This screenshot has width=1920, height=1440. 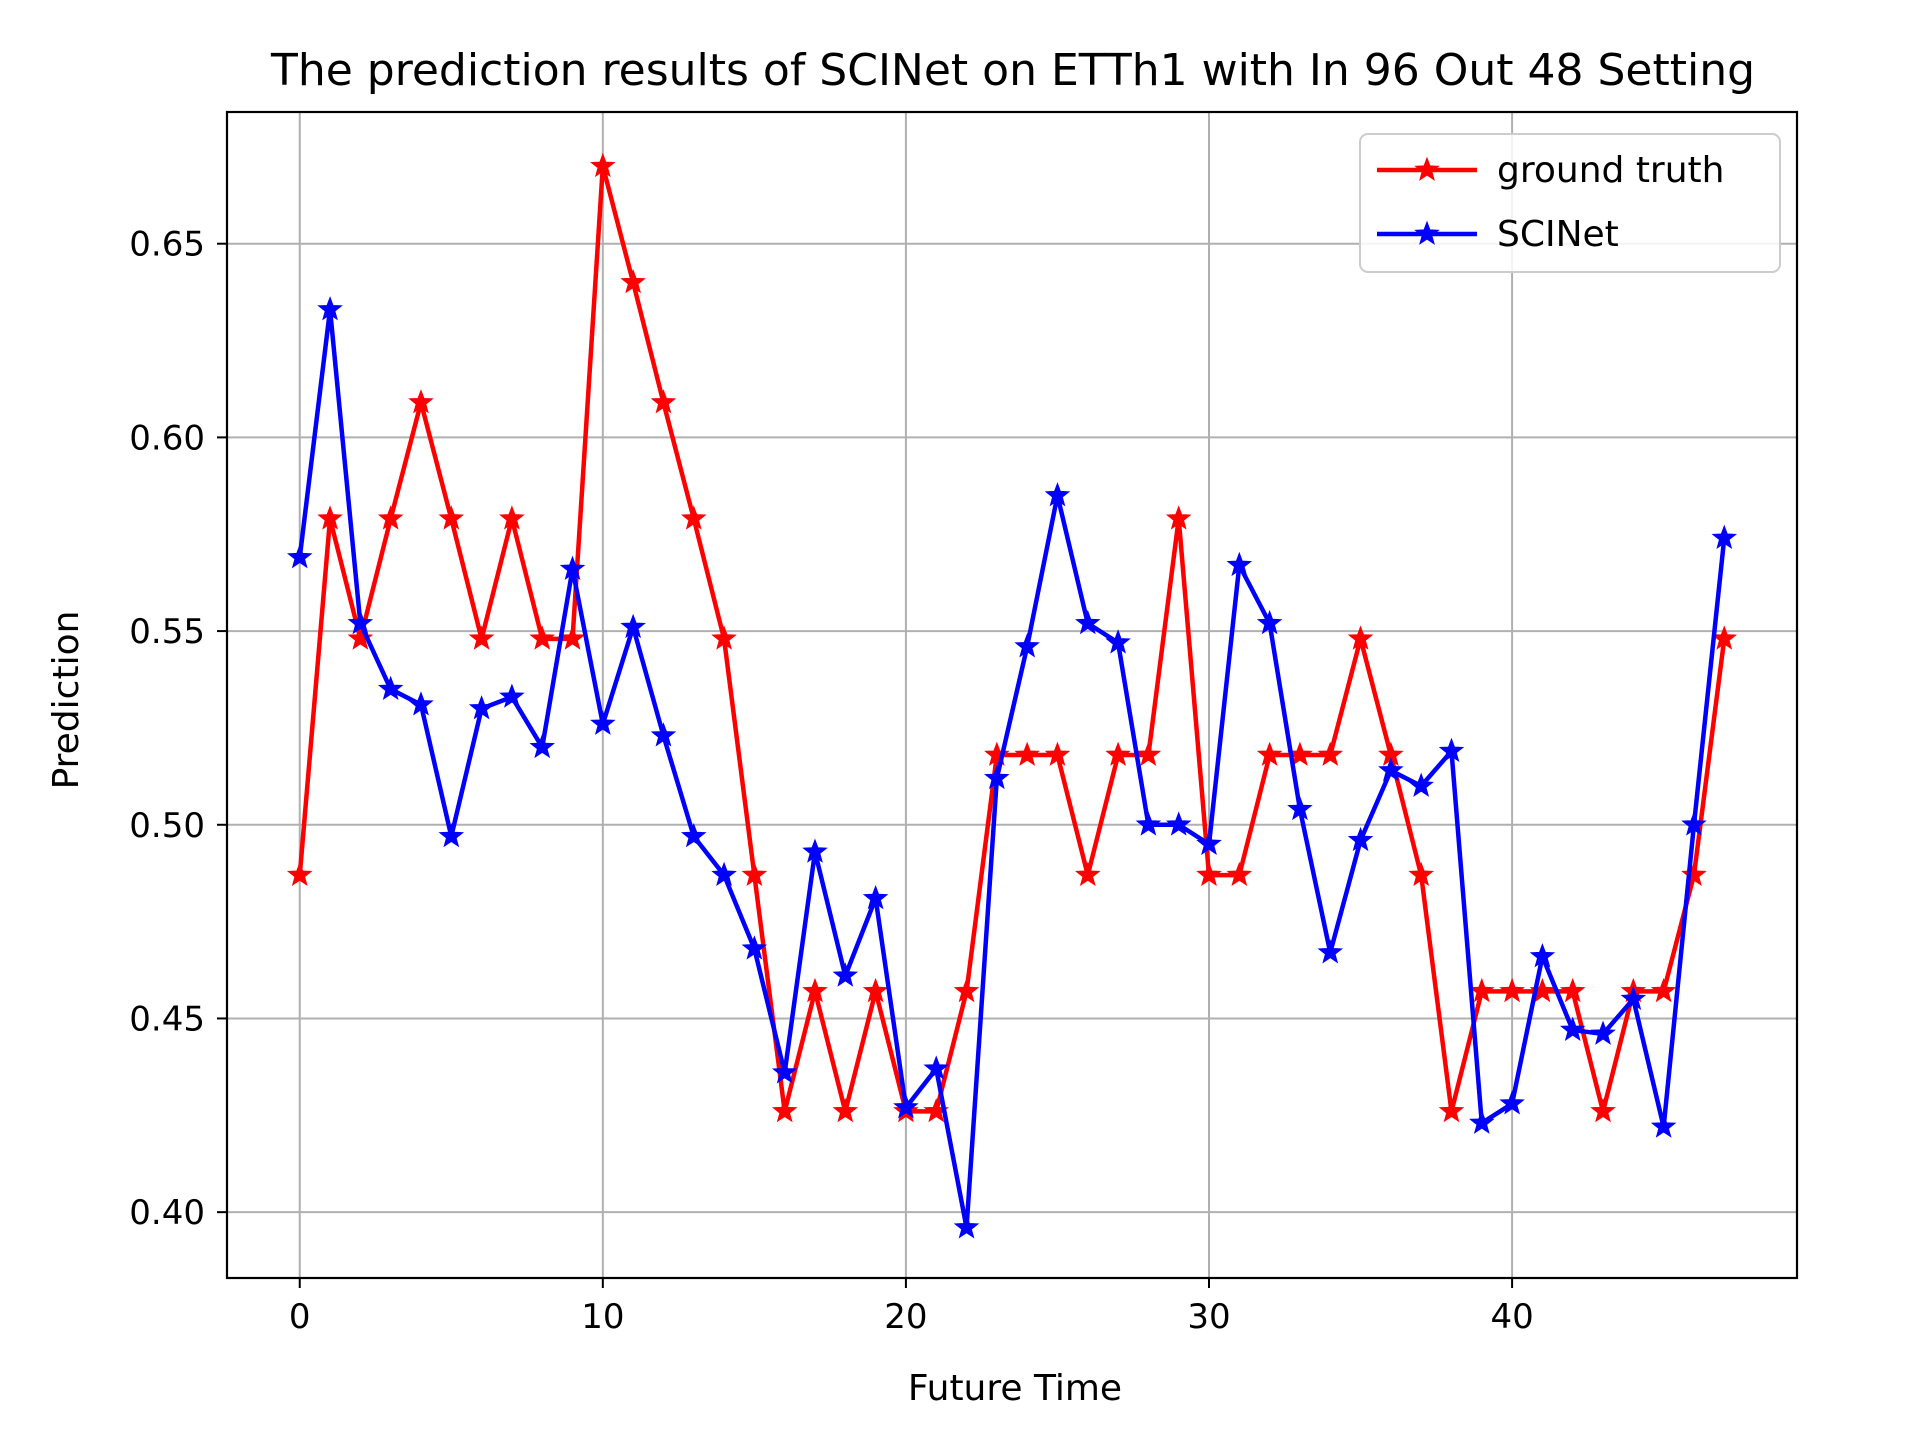 I want to click on y-tick-label: 0.50, so click(x=167, y=826).